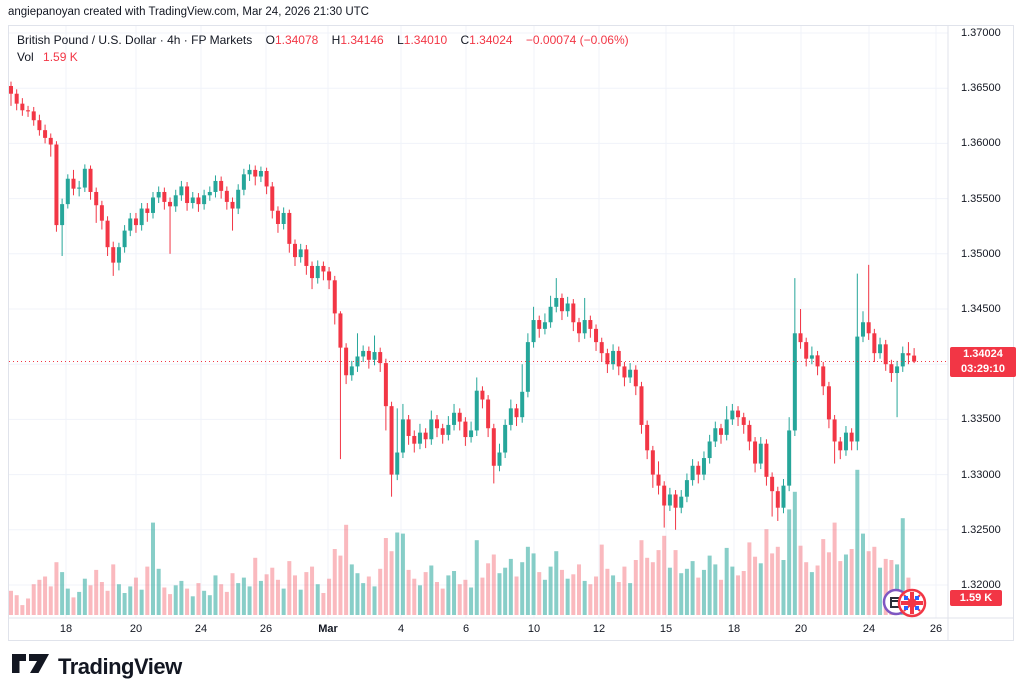 The height and width of the screenshot is (698, 1024). I want to click on price-tick-label: 1.35000, so click(981, 253).